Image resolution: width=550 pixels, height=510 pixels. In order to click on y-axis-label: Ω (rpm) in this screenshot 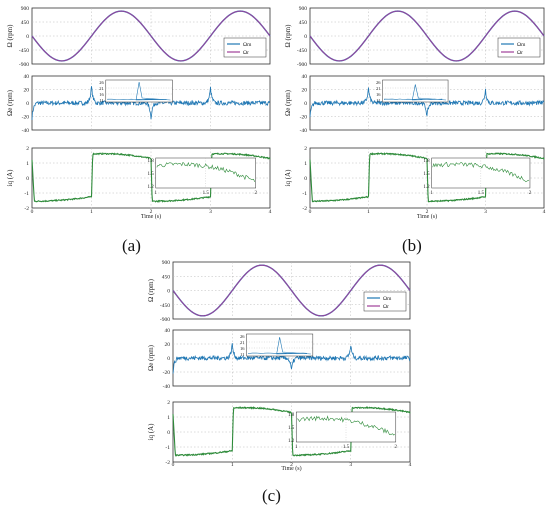, I will do `click(151, 290)`.